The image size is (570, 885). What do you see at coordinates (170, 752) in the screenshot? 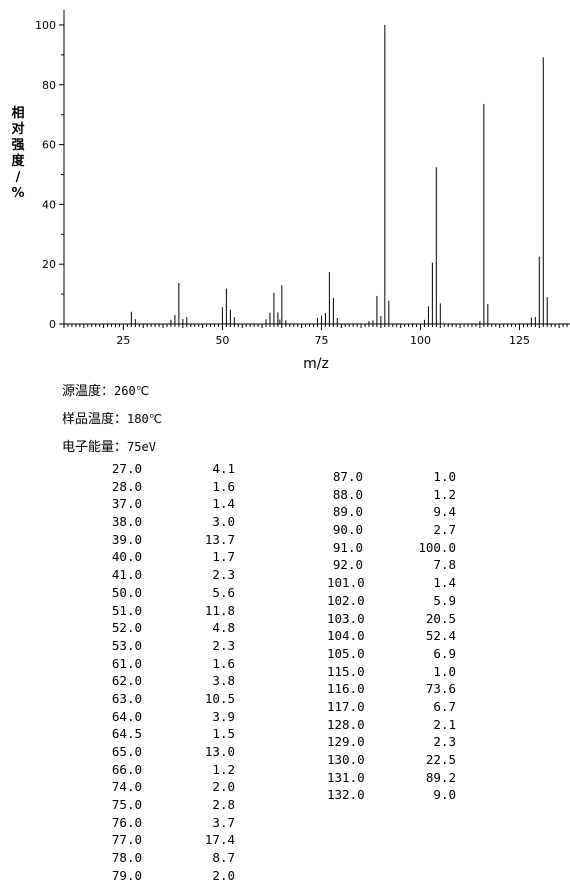
I see `peak-row: 65.0 13.0` at bounding box center [170, 752].